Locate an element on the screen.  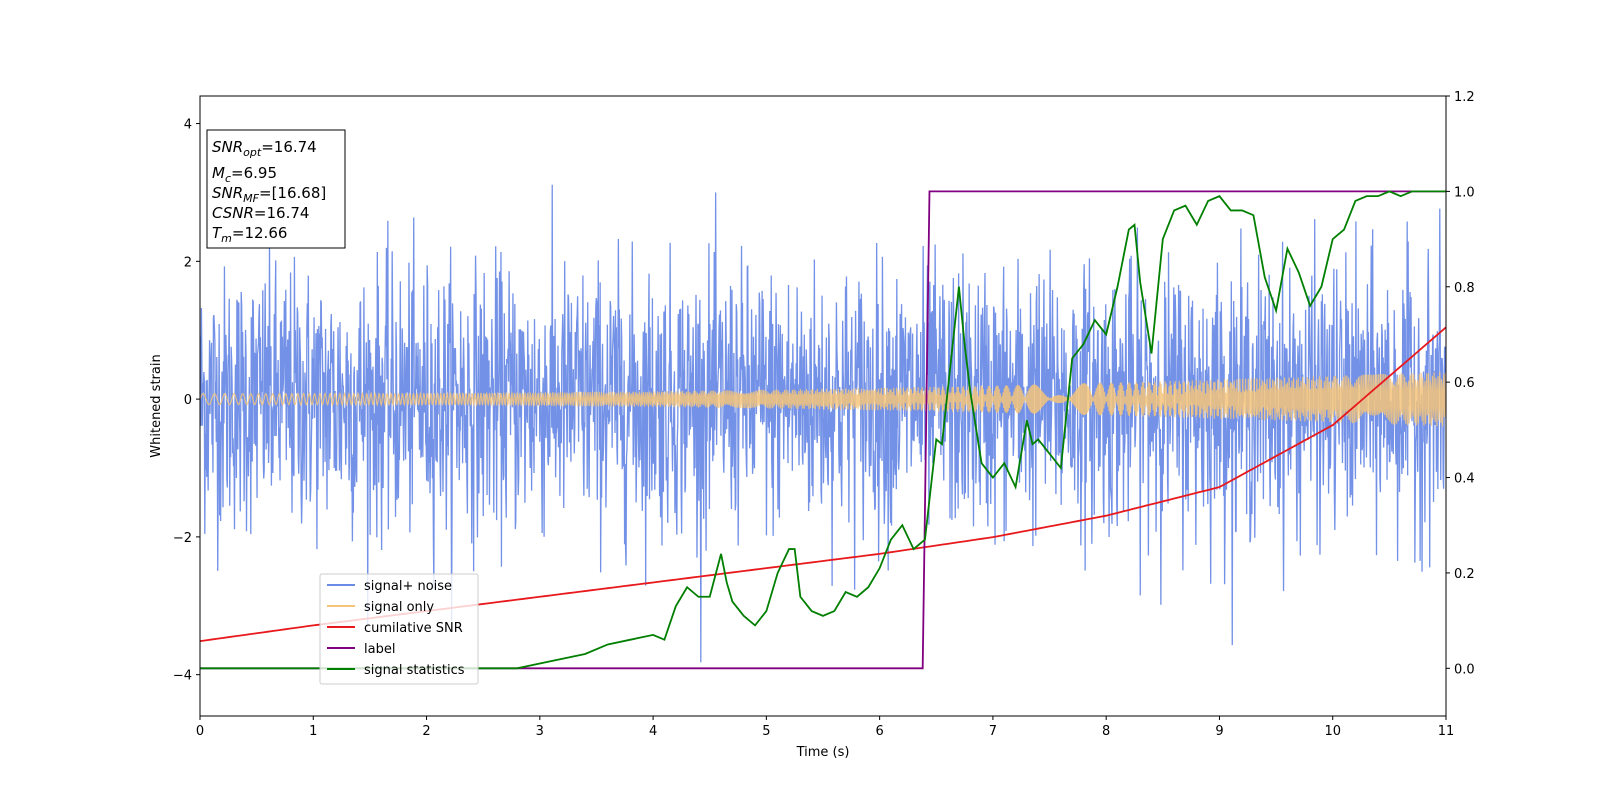
y-left-tick-label: −2 is located at coordinates (182, 538).